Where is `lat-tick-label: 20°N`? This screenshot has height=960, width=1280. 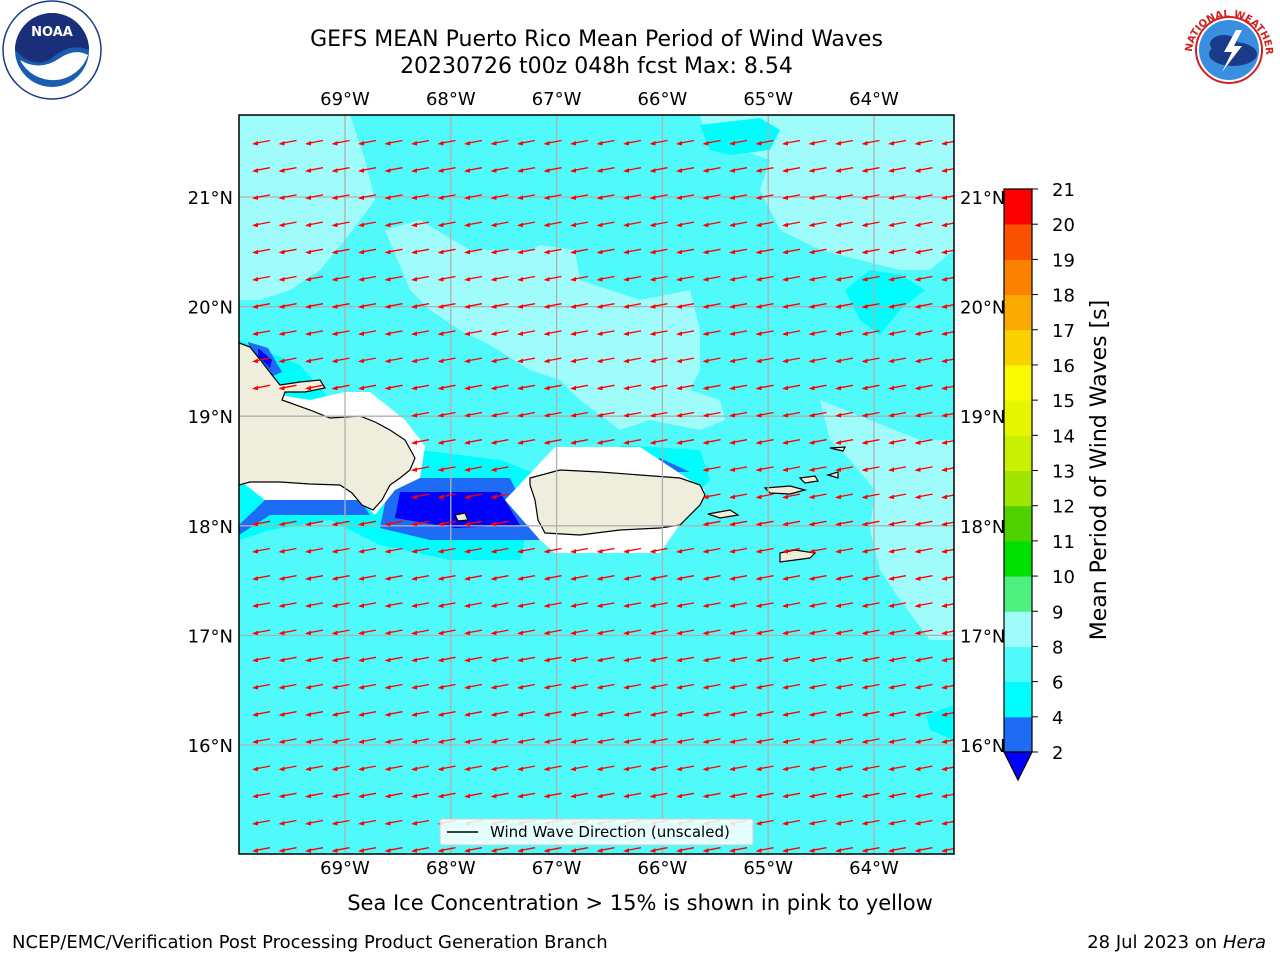 lat-tick-label: 20°N is located at coordinates (982, 308).